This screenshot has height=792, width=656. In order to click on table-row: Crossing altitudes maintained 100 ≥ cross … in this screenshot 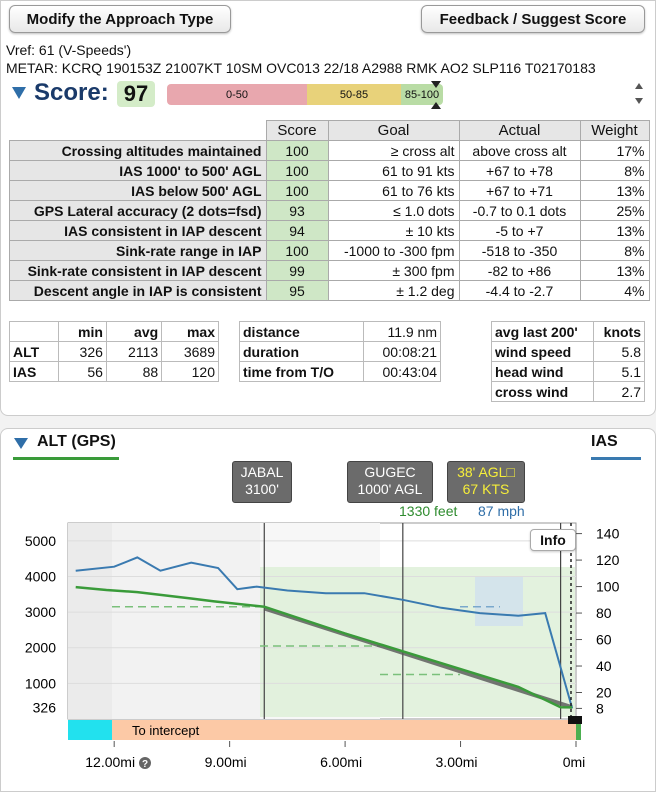, I will do `click(329, 150)`.